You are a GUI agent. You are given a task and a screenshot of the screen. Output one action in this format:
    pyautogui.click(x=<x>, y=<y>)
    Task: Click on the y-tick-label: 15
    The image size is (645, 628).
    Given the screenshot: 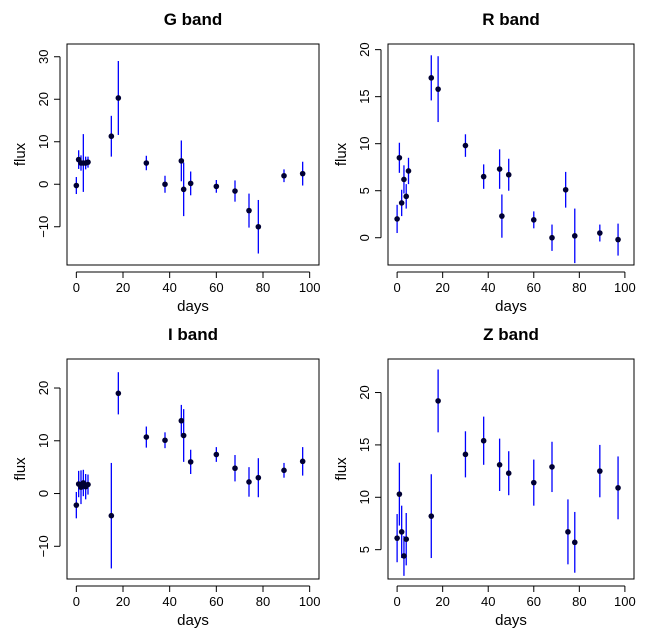 What is the action you would take?
    pyautogui.click(x=364, y=96)
    